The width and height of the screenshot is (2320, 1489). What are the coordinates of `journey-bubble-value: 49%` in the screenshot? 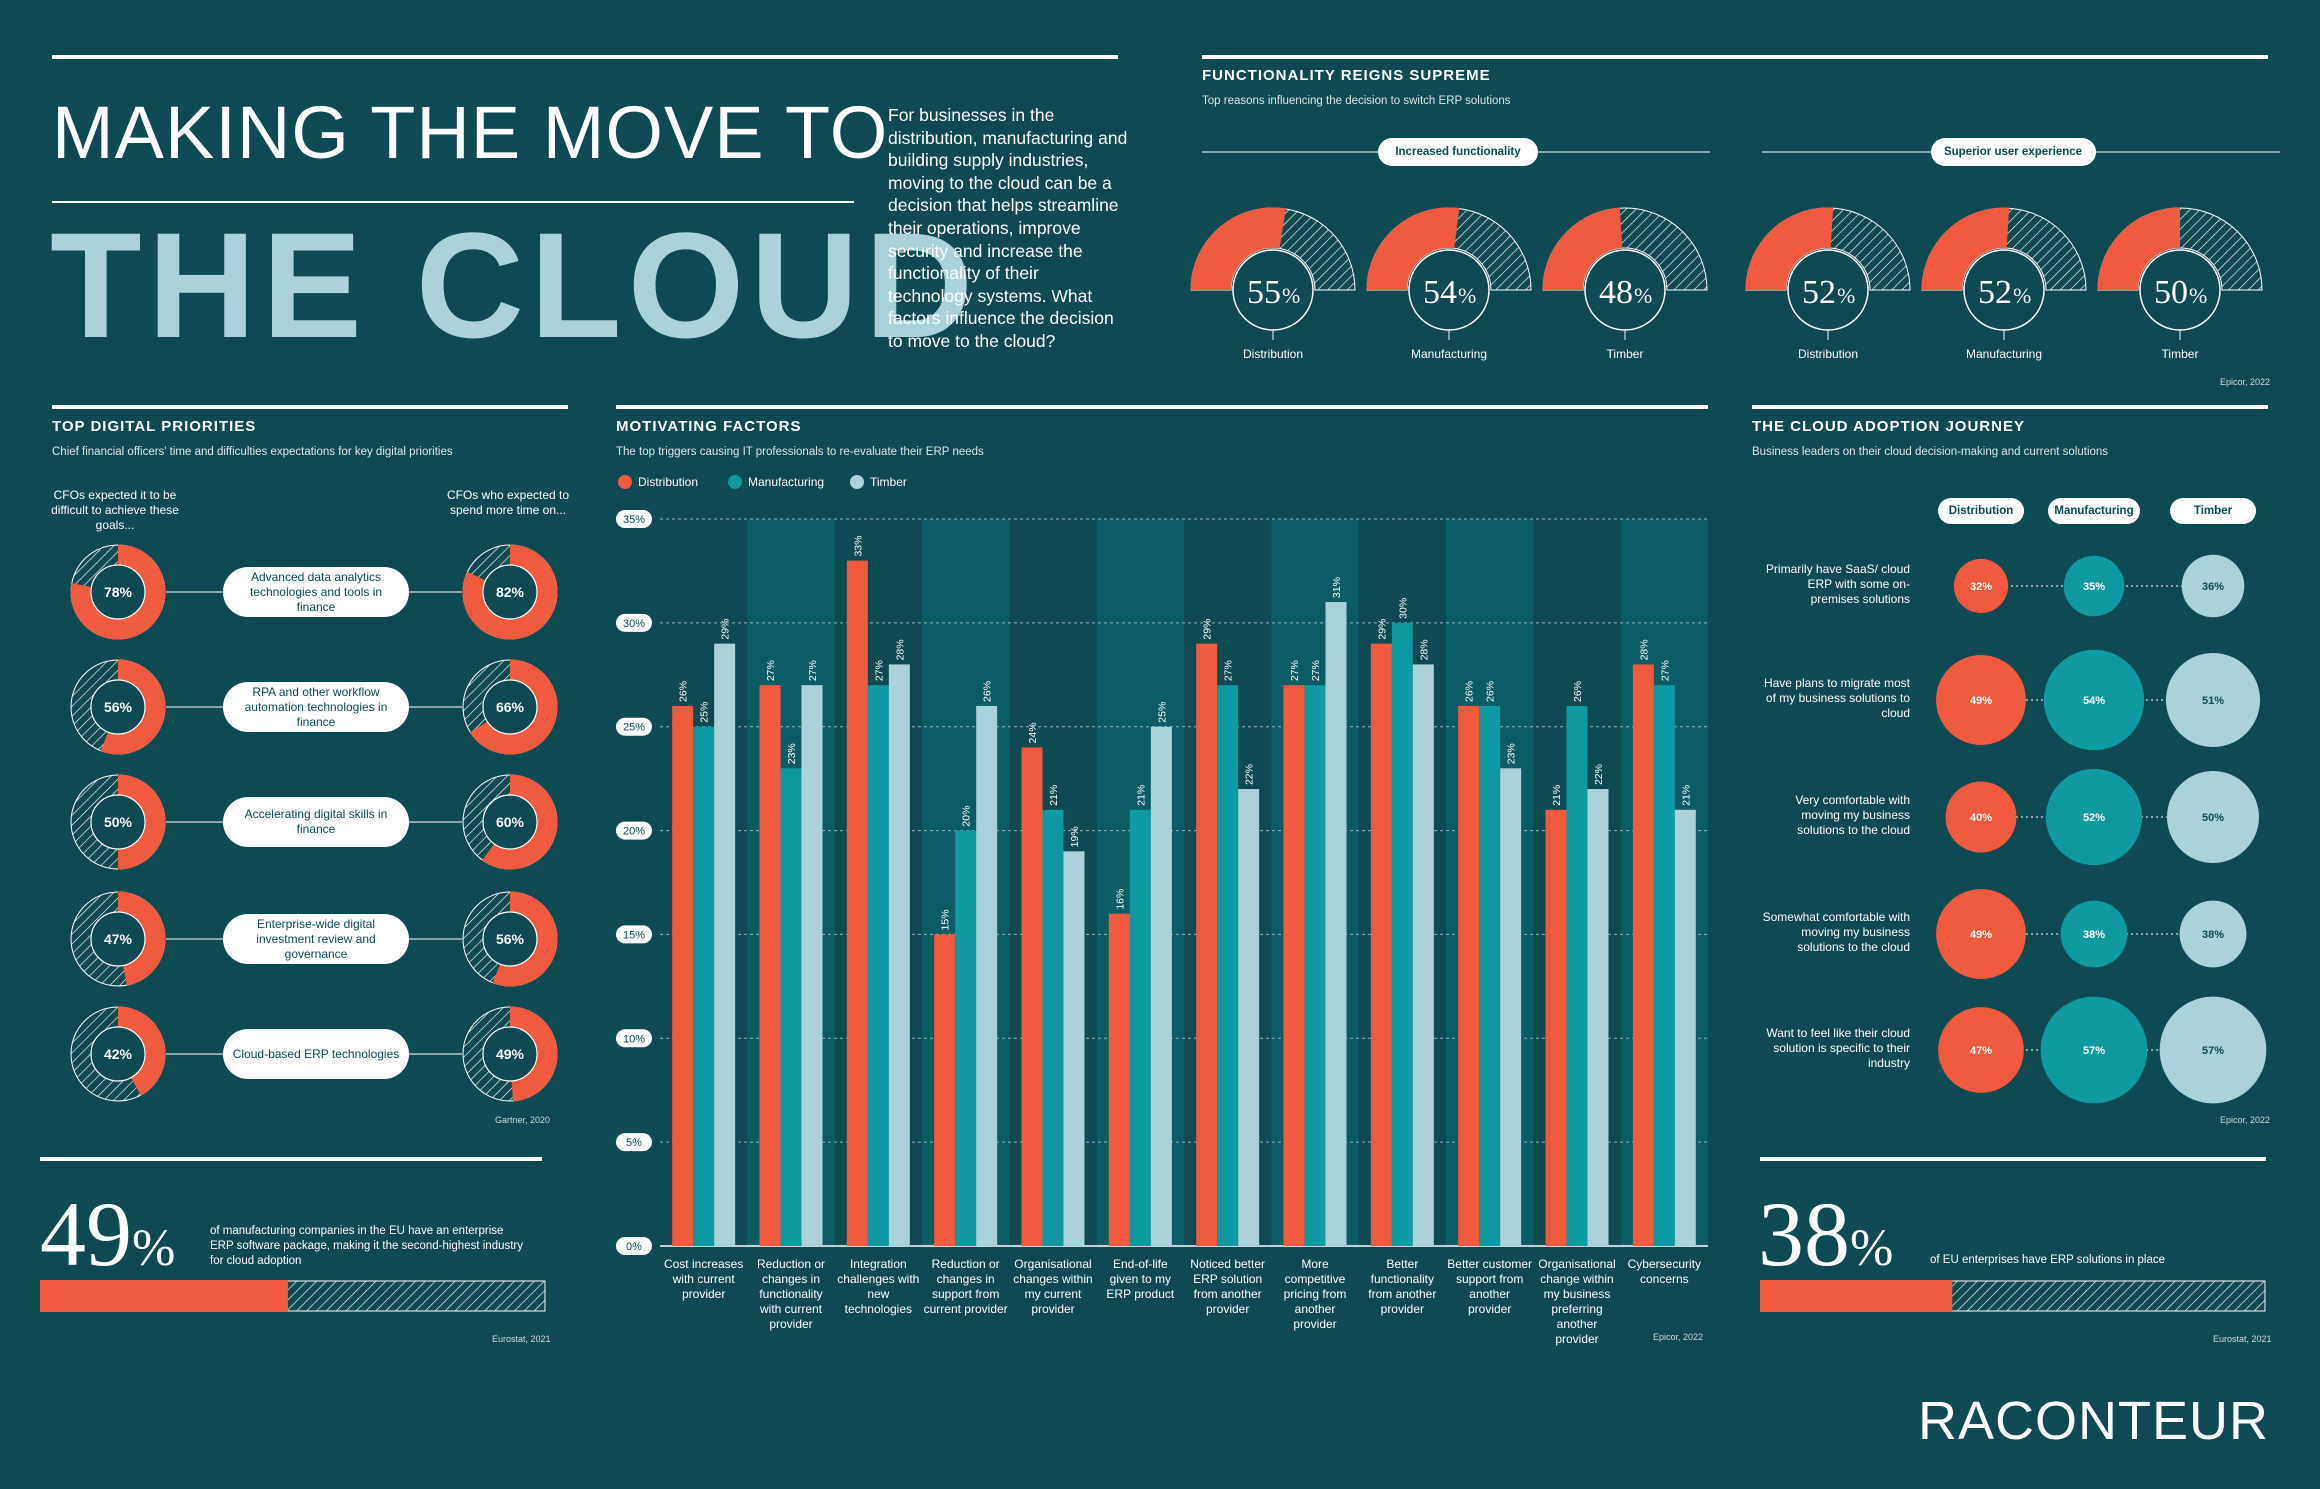 It's located at (1981, 935).